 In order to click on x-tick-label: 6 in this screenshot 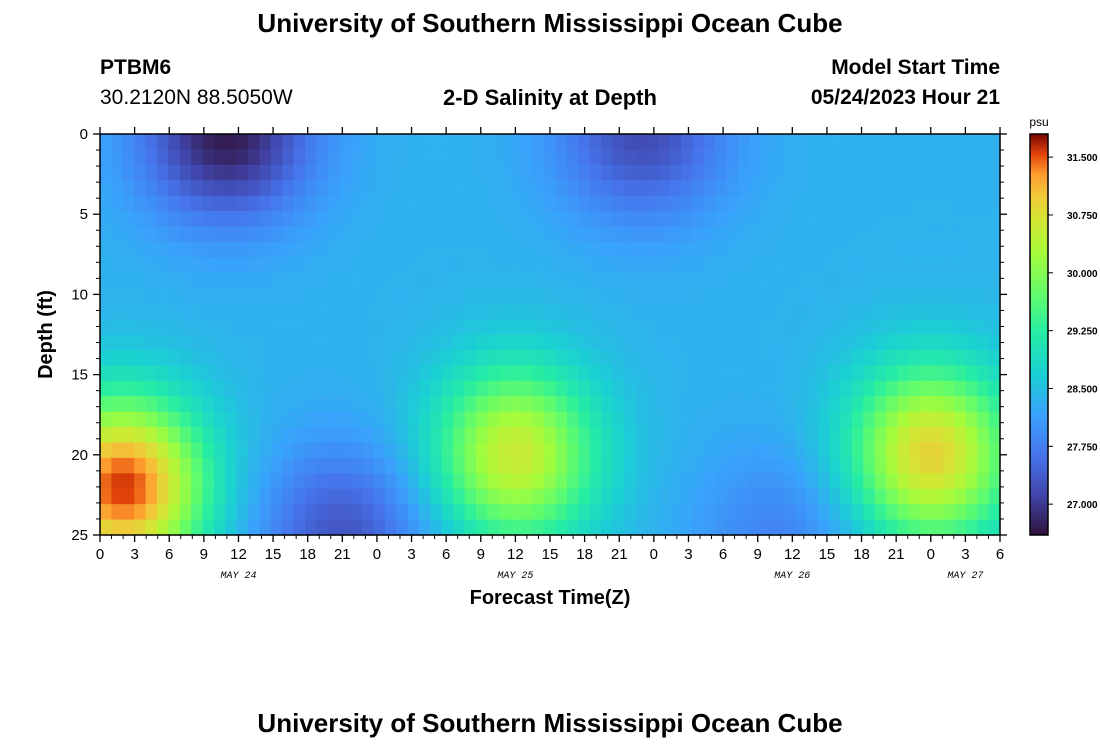, I will do `click(1000, 554)`.